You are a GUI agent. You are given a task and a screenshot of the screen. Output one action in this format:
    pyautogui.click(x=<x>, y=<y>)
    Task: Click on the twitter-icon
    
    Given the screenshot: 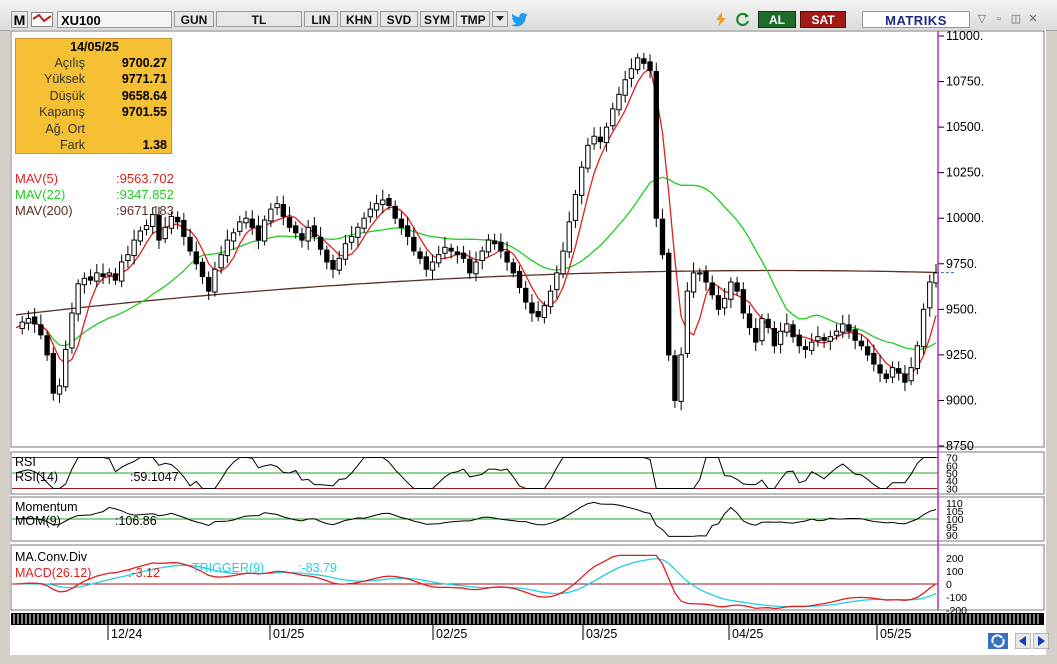 What is the action you would take?
    pyautogui.click(x=520, y=19)
    